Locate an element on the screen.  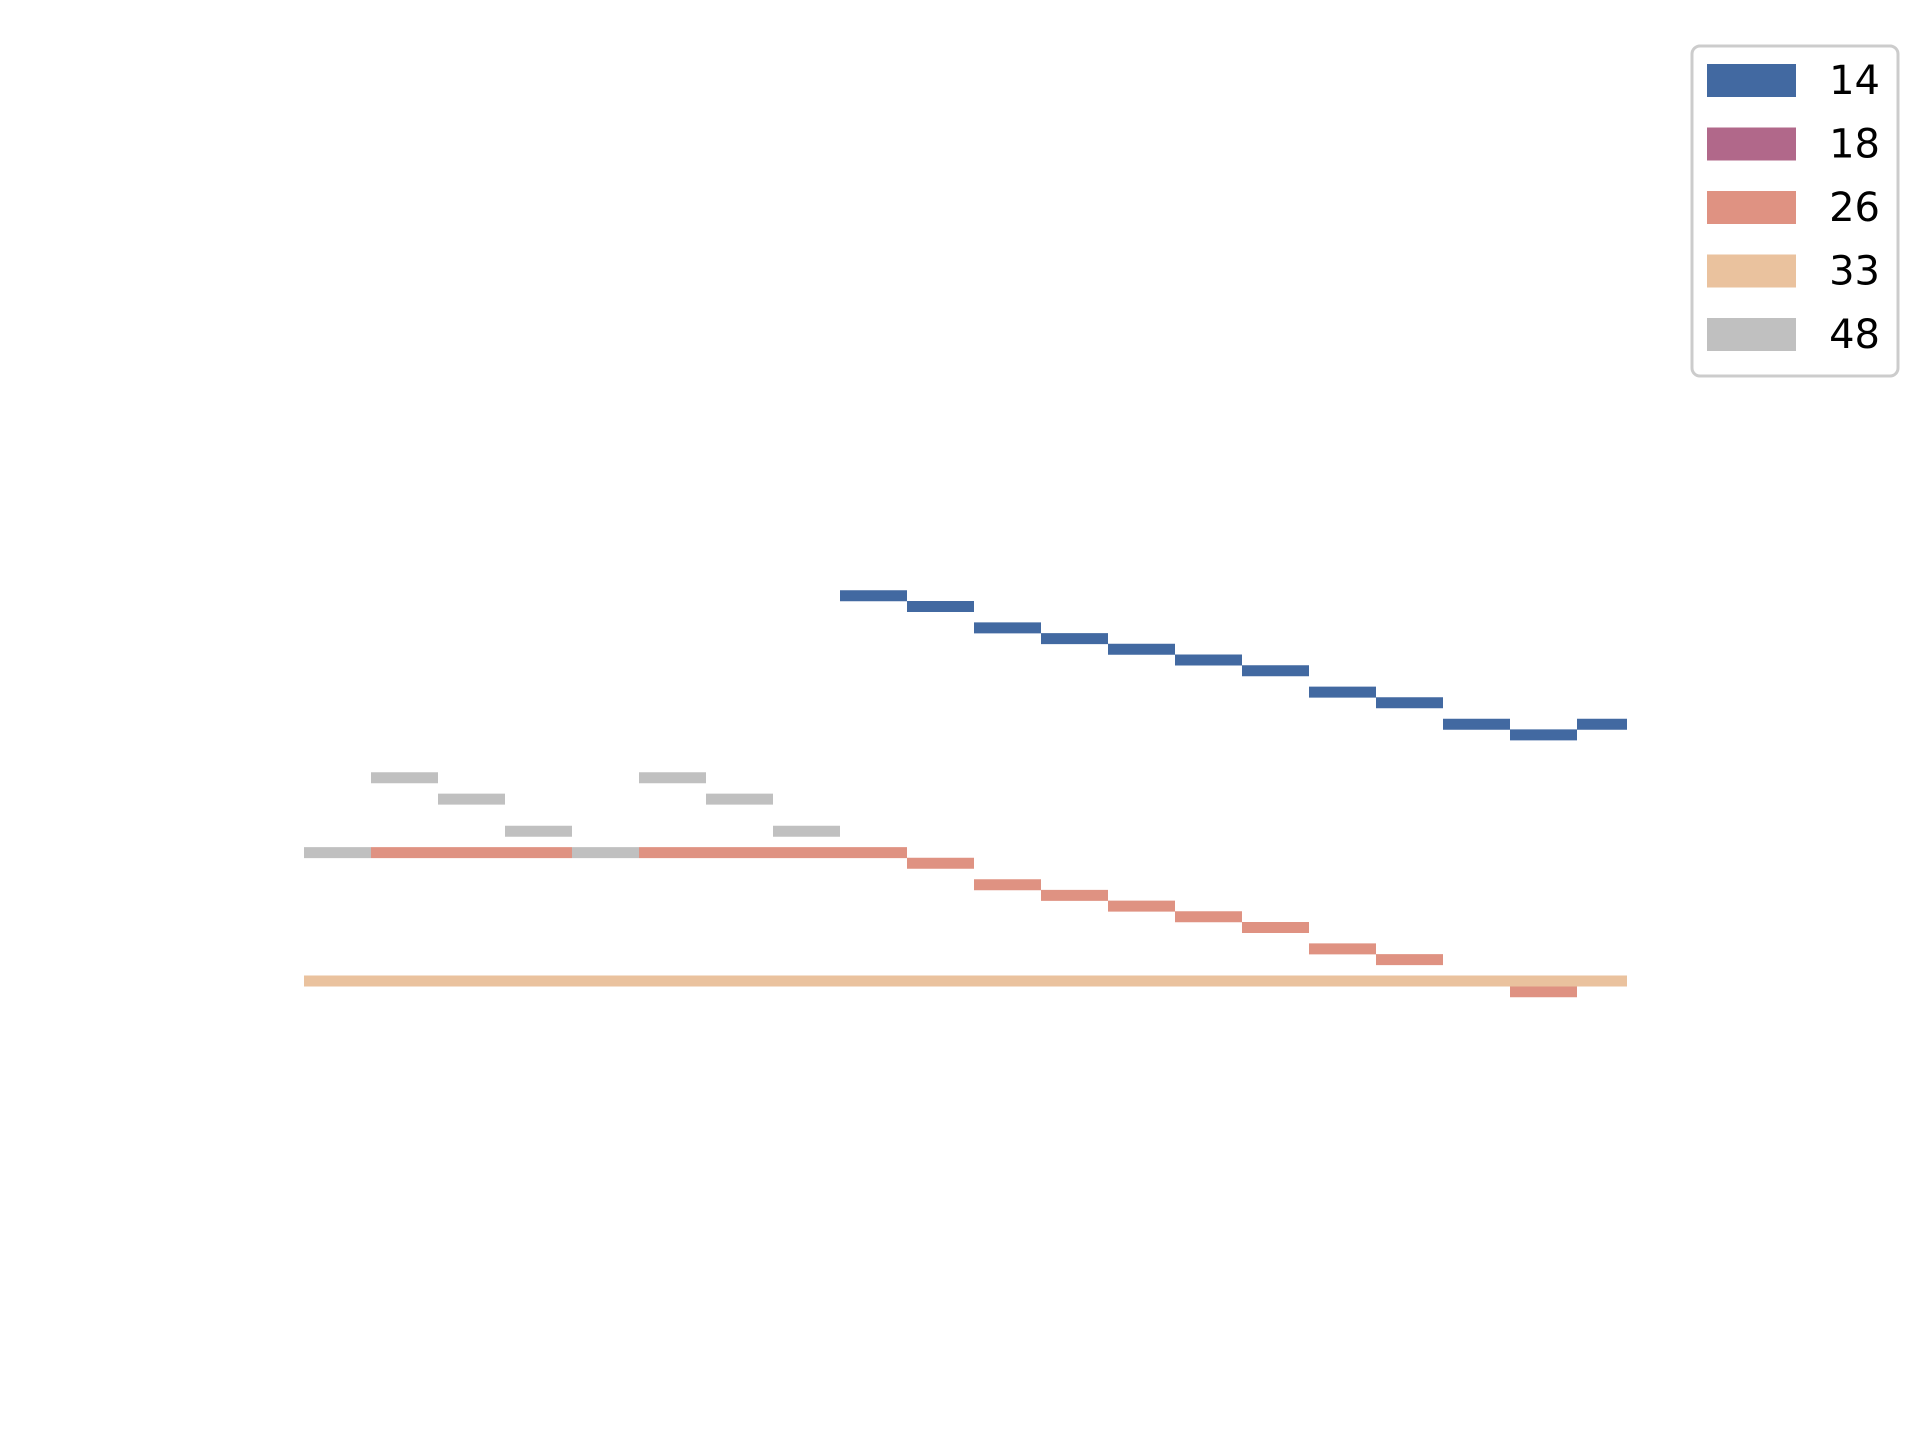
legend-label-18: 18 is located at coordinates (1854, 145).